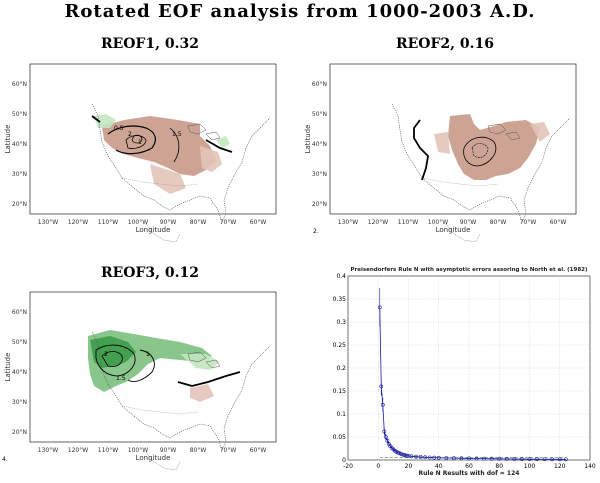 The height and width of the screenshot is (483, 600). I want to click on x-tick-label: 40, so click(439, 466).